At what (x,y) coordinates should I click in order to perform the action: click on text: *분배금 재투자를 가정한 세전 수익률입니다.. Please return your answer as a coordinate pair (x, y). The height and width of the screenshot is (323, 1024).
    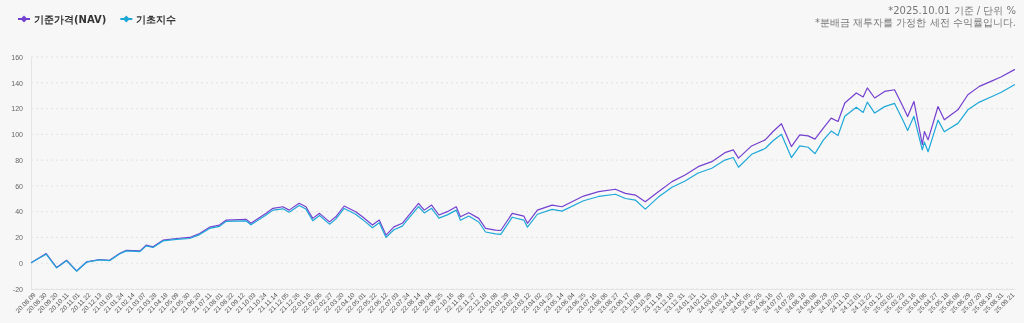
    Looking at the image, I should click on (915, 22).